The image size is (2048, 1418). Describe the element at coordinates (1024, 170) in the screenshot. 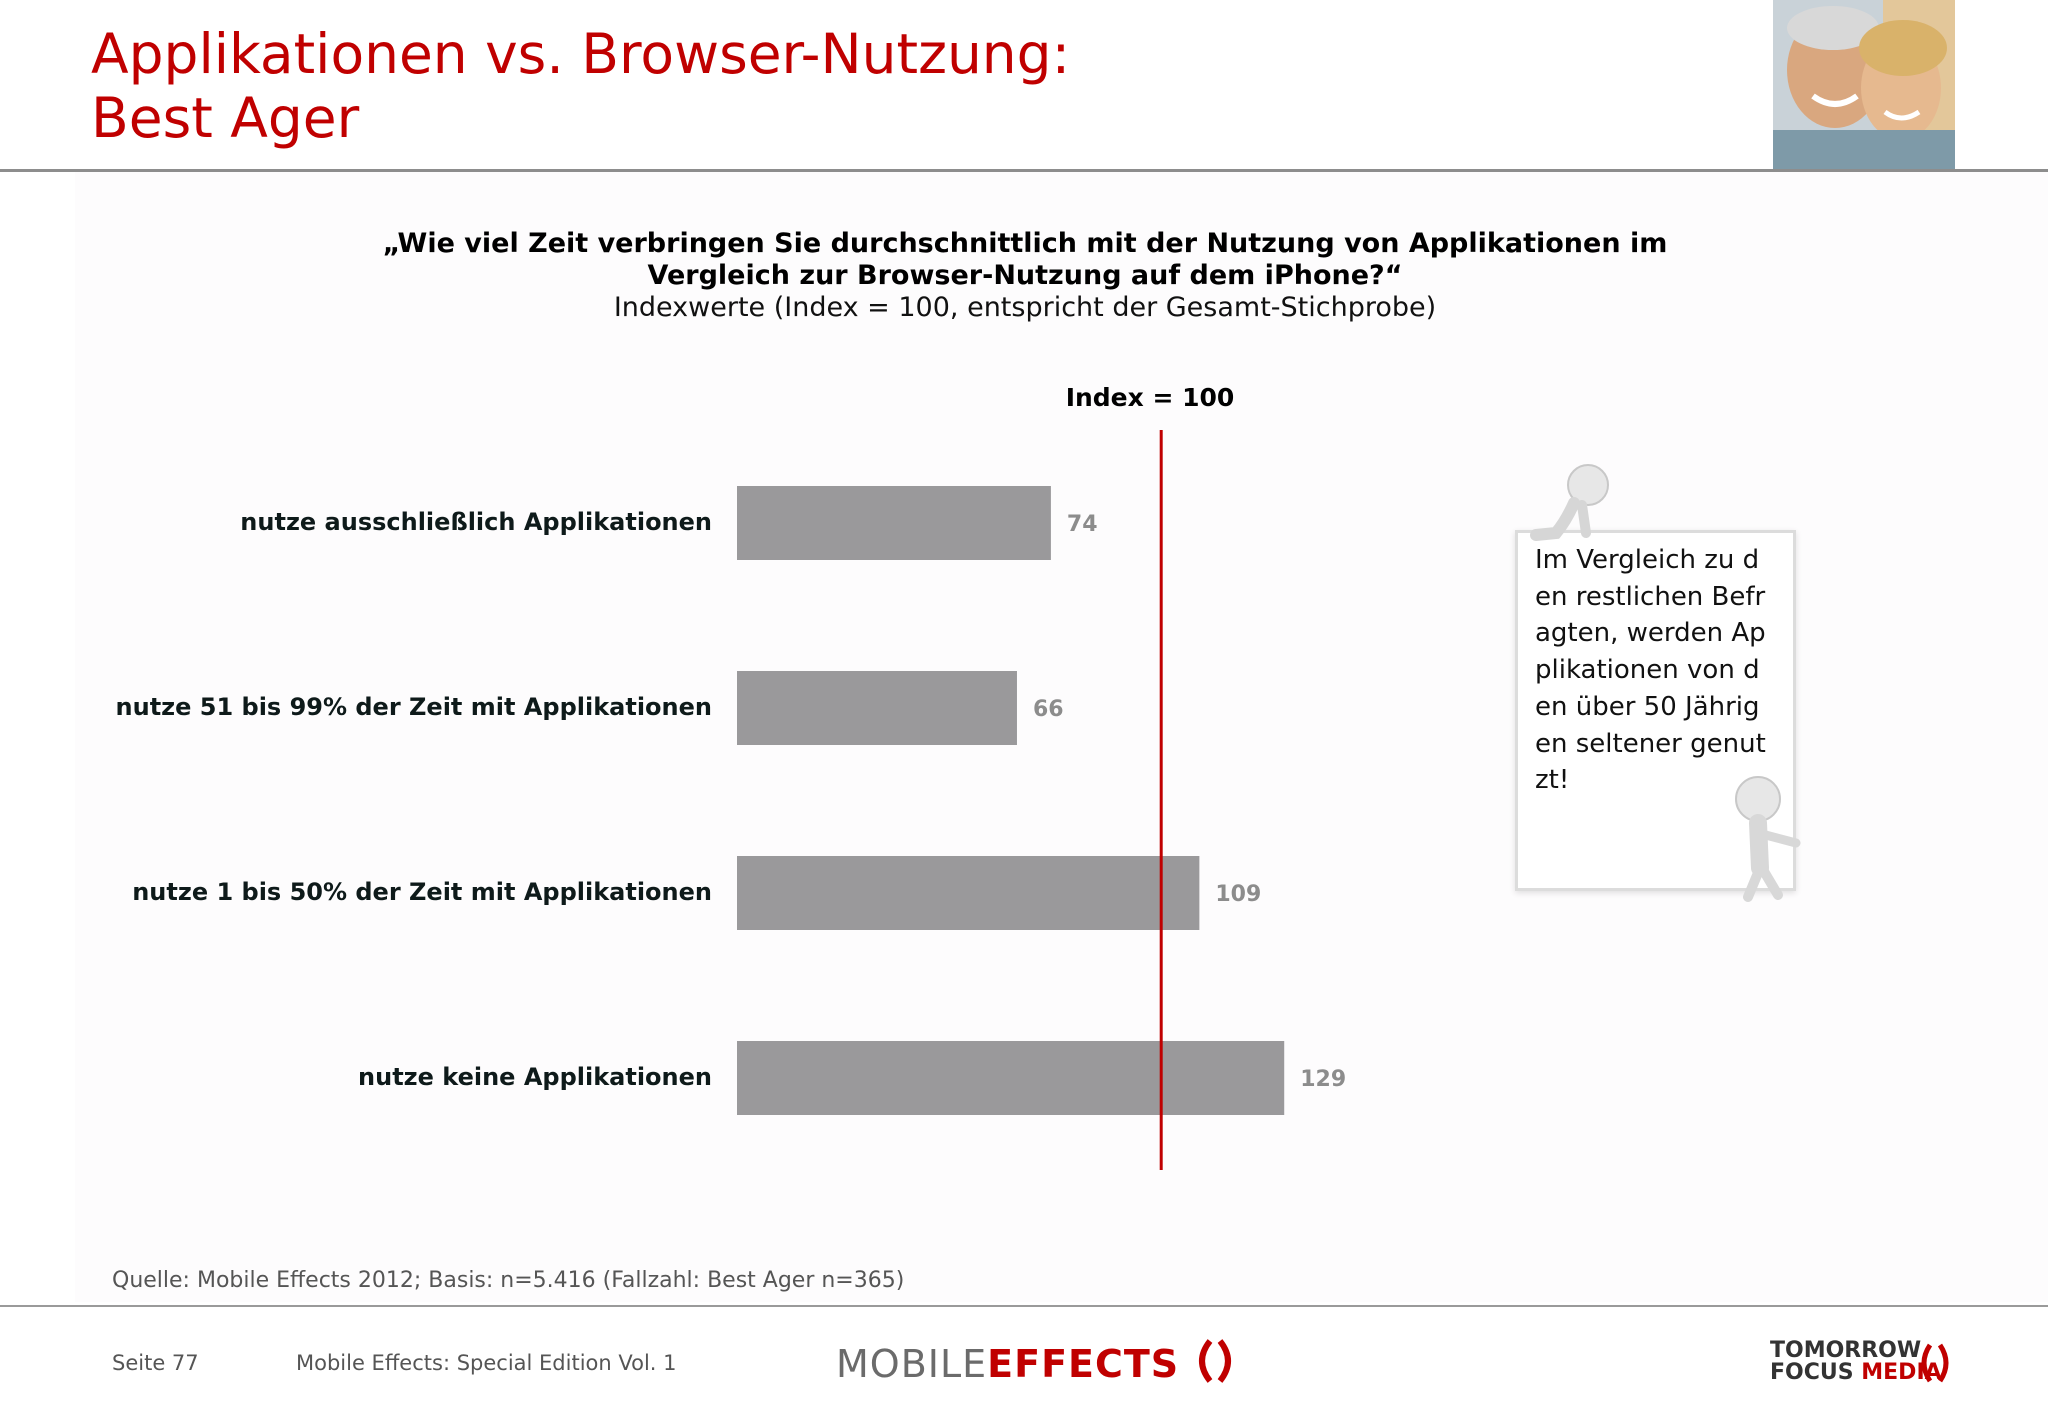

I see `header-divider` at that location.